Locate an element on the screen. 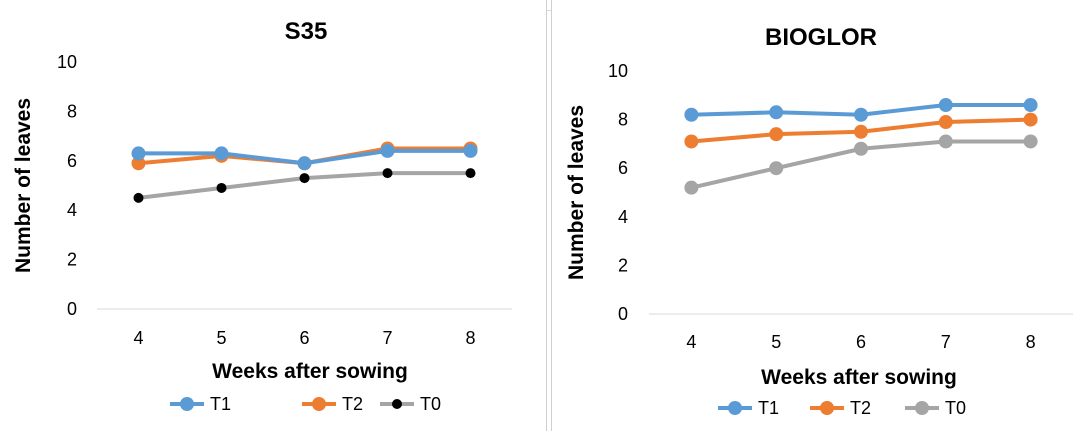 This screenshot has height=431, width=1089. chart-title: S35 is located at coordinates (306, 31).